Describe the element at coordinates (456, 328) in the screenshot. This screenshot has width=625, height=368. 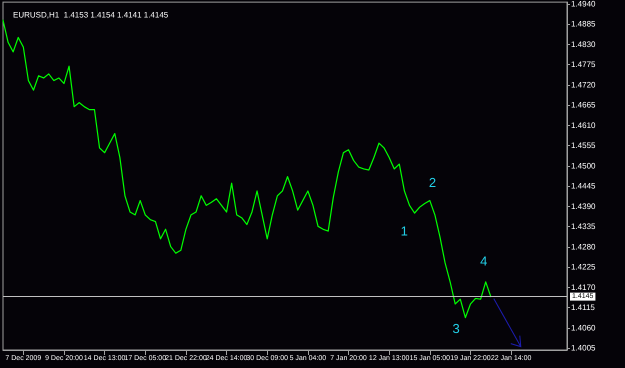
I see `annotation: 3` at that location.